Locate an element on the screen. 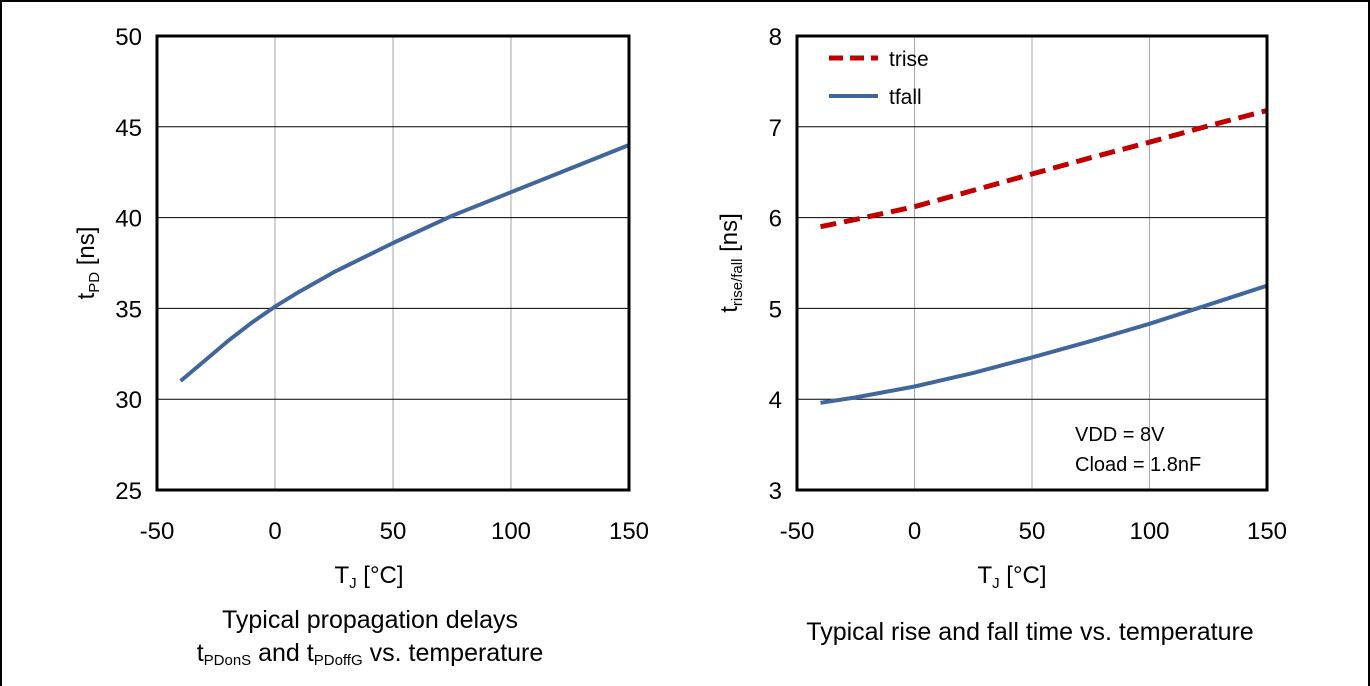  chart1-y-tick-label: 6 is located at coordinates (775, 219).